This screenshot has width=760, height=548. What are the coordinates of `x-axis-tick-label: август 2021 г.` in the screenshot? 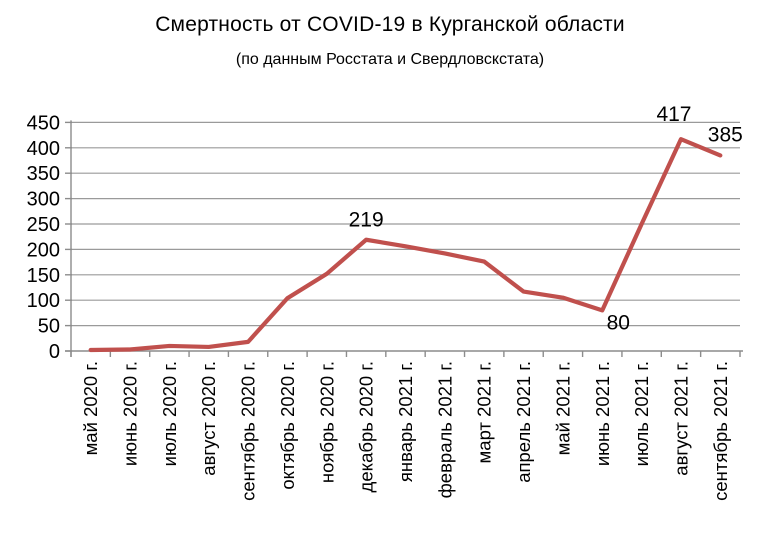 It's located at (680, 418).